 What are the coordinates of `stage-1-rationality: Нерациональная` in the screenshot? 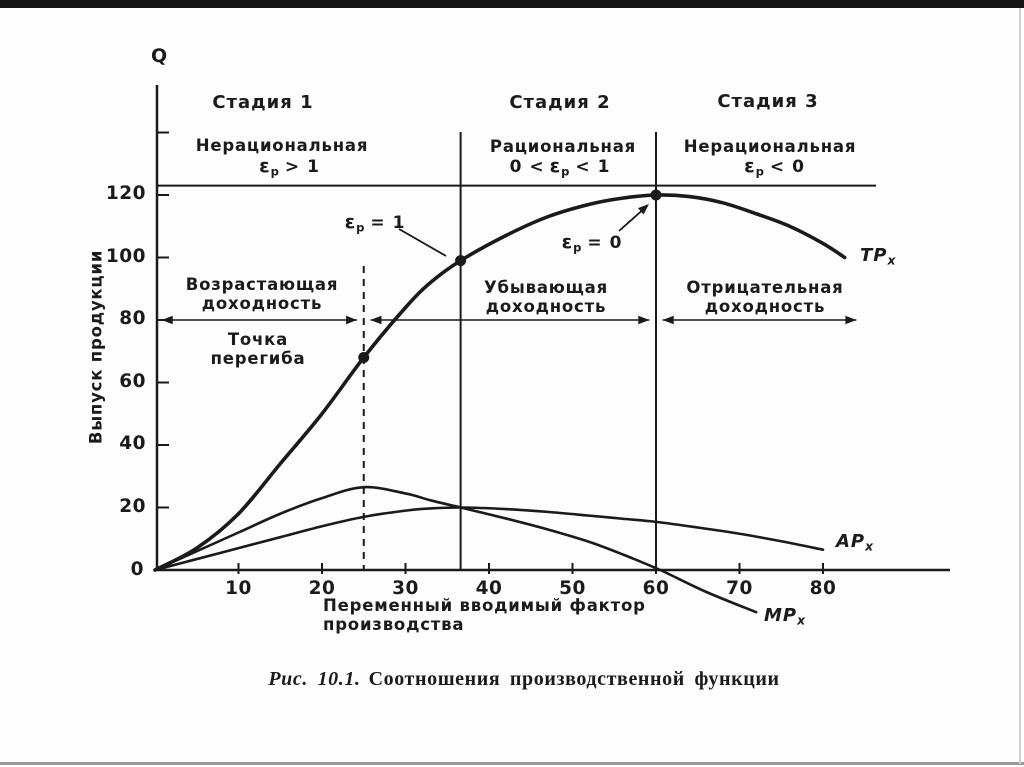 It's located at (282, 145).